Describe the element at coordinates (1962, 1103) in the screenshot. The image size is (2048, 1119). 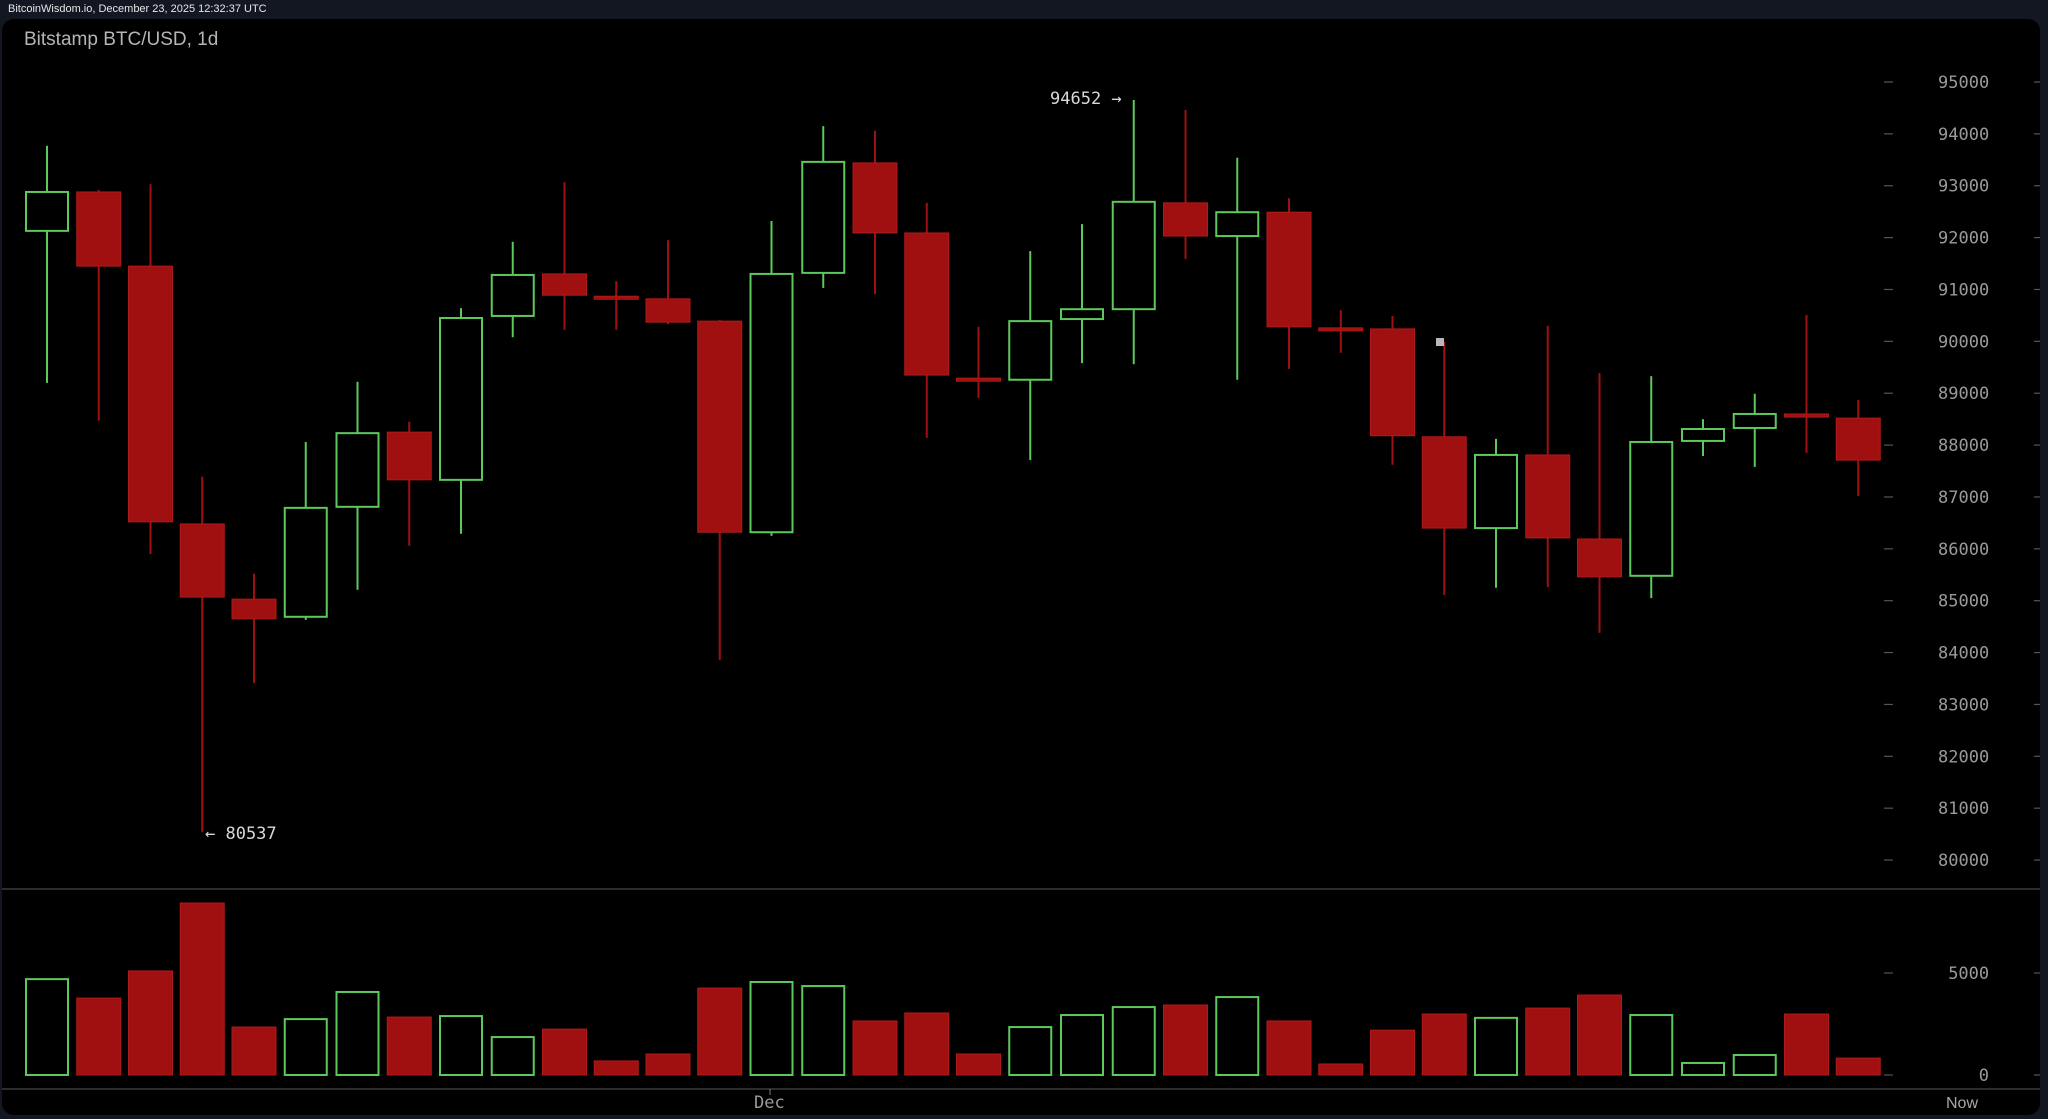
I see `x-tick-now: Now` at that location.